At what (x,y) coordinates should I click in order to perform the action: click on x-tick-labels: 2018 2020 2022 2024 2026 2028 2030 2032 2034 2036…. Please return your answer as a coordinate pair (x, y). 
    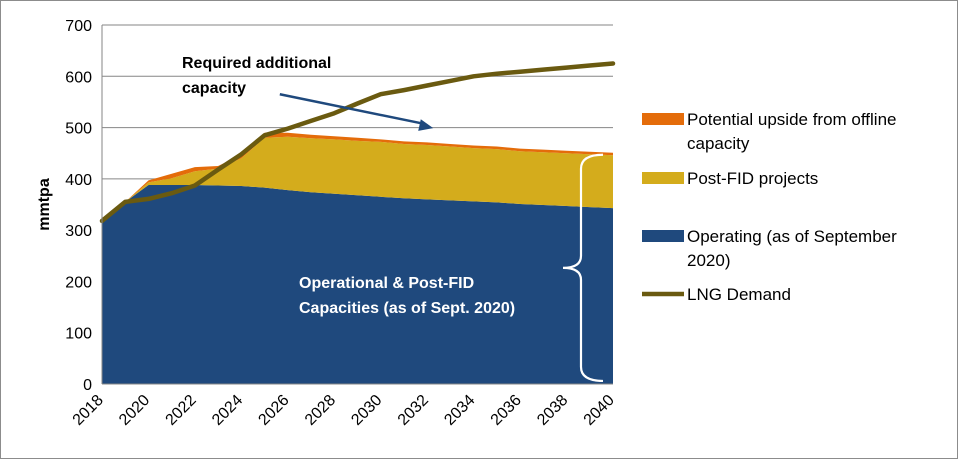
    Looking at the image, I should click on (344, 410).